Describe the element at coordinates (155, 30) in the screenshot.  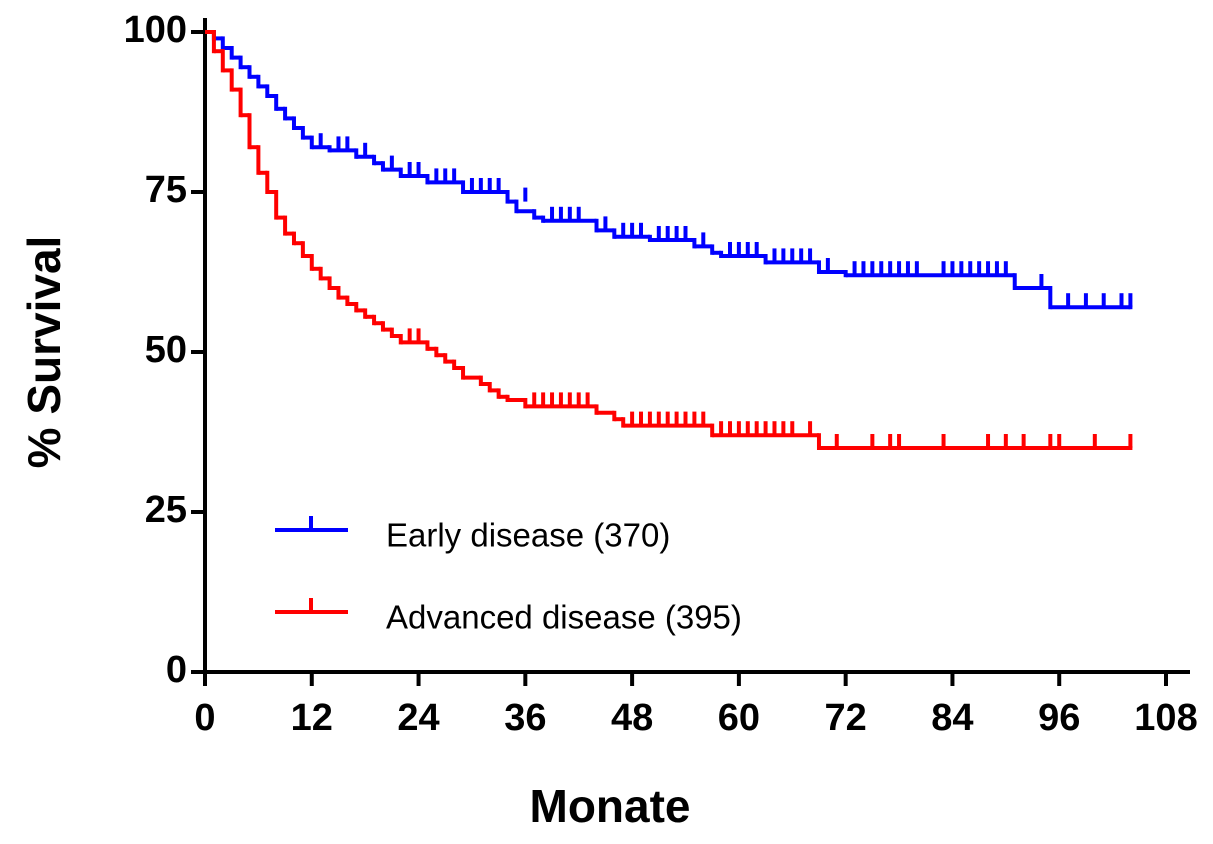
I see `y-tick-label: 100` at that location.